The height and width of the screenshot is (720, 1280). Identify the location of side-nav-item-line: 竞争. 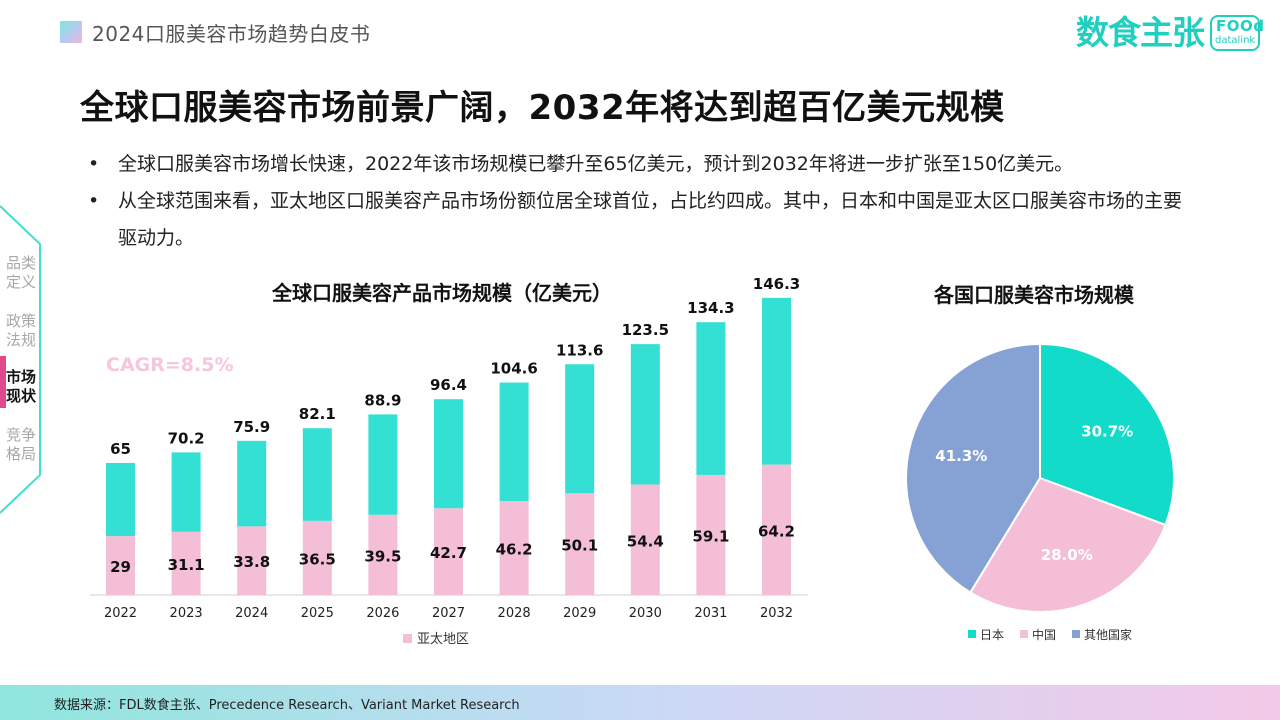
(21, 435).